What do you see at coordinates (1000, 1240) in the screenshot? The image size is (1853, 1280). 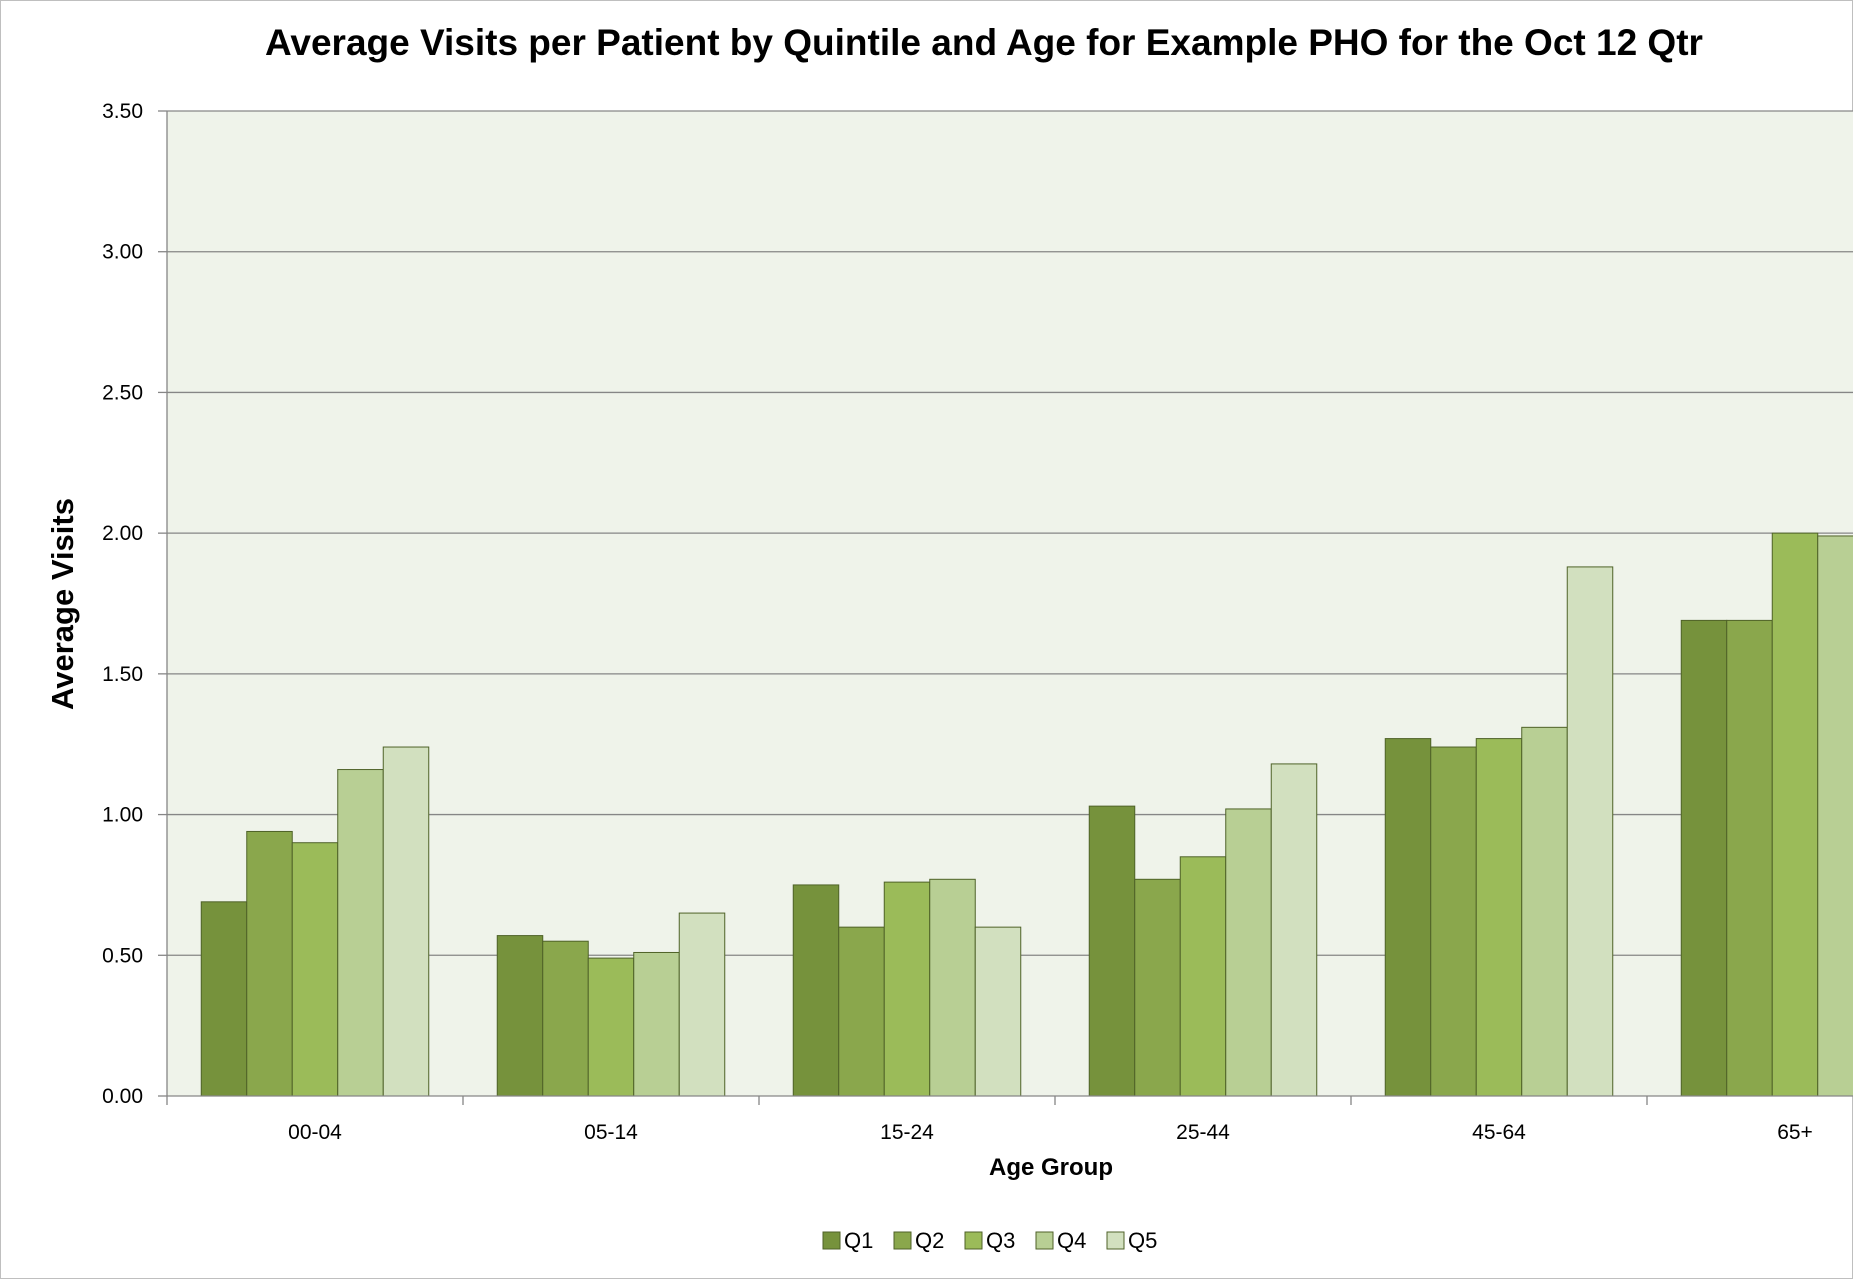 I see `legend-label-q3: Q3` at bounding box center [1000, 1240].